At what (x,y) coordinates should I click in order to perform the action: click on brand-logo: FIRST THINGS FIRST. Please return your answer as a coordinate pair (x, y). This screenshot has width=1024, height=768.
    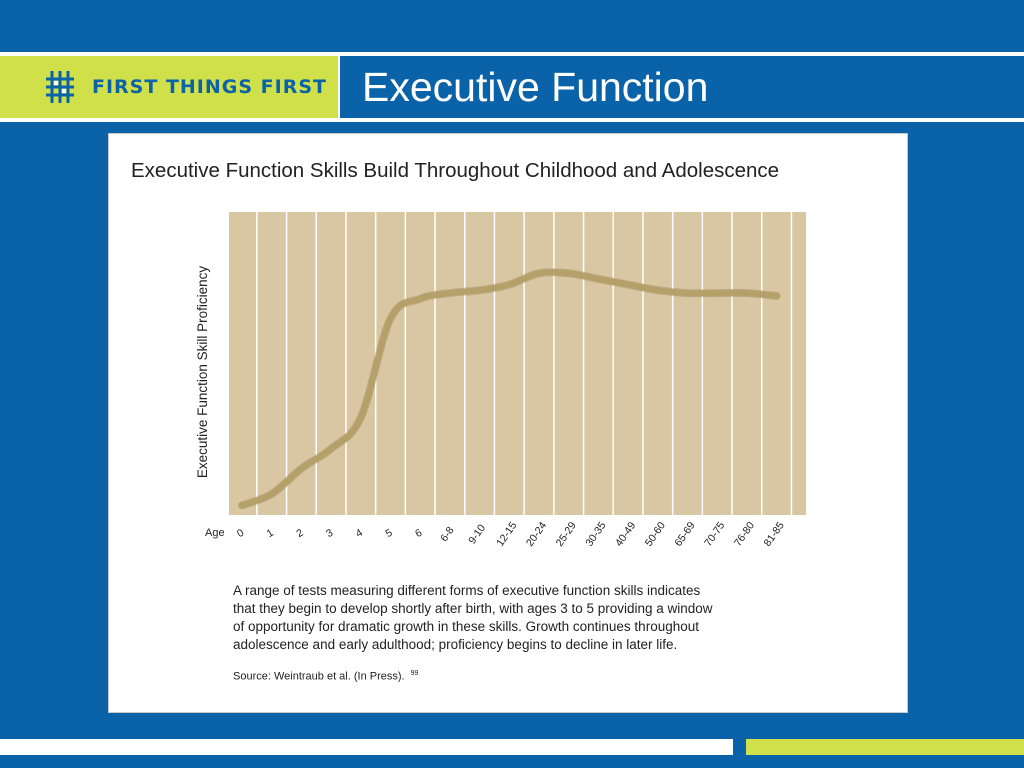
    Looking at the image, I should click on (169, 87).